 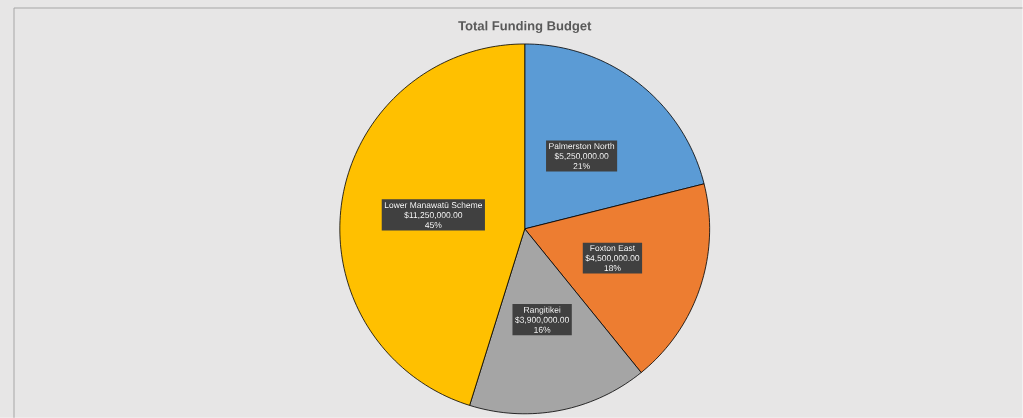 What do you see at coordinates (542, 320) in the screenshot?
I see `data-label: $3,900,000.00` at bounding box center [542, 320].